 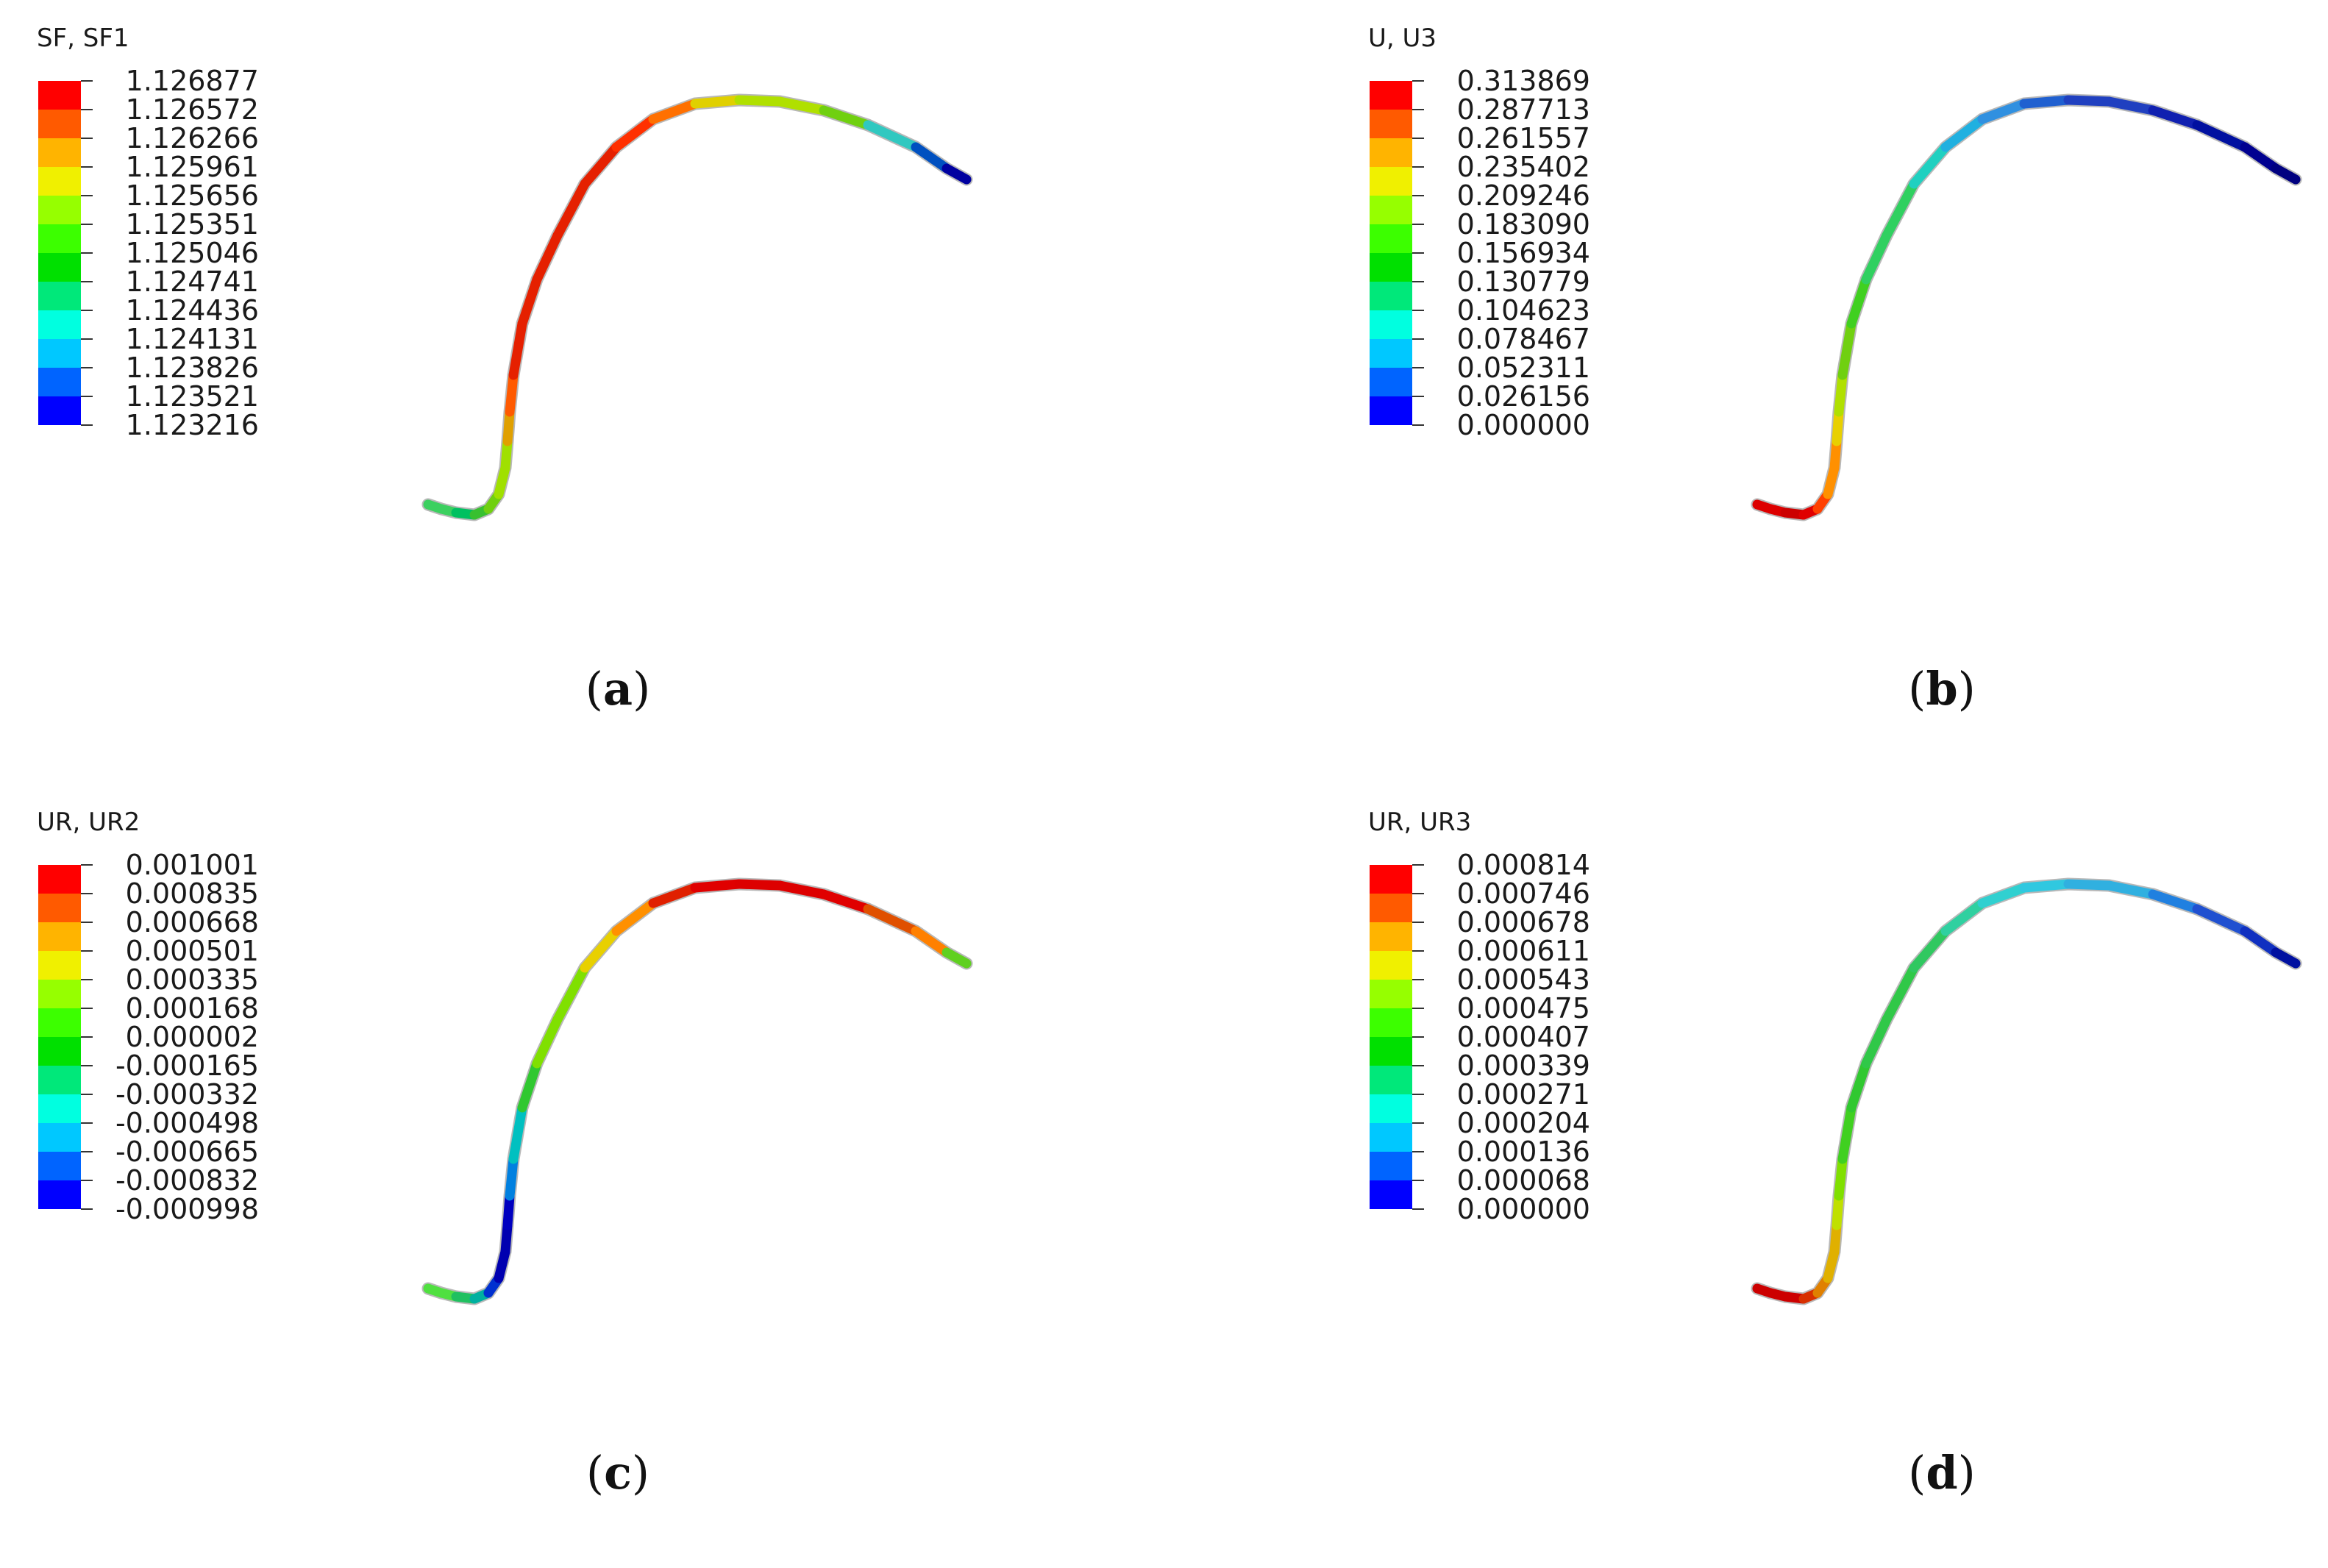 What do you see at coordinates (1524, 1209) in the screenshot?
I see `legend-value-label: 0.000000` at bounding box center [1524, 1209].